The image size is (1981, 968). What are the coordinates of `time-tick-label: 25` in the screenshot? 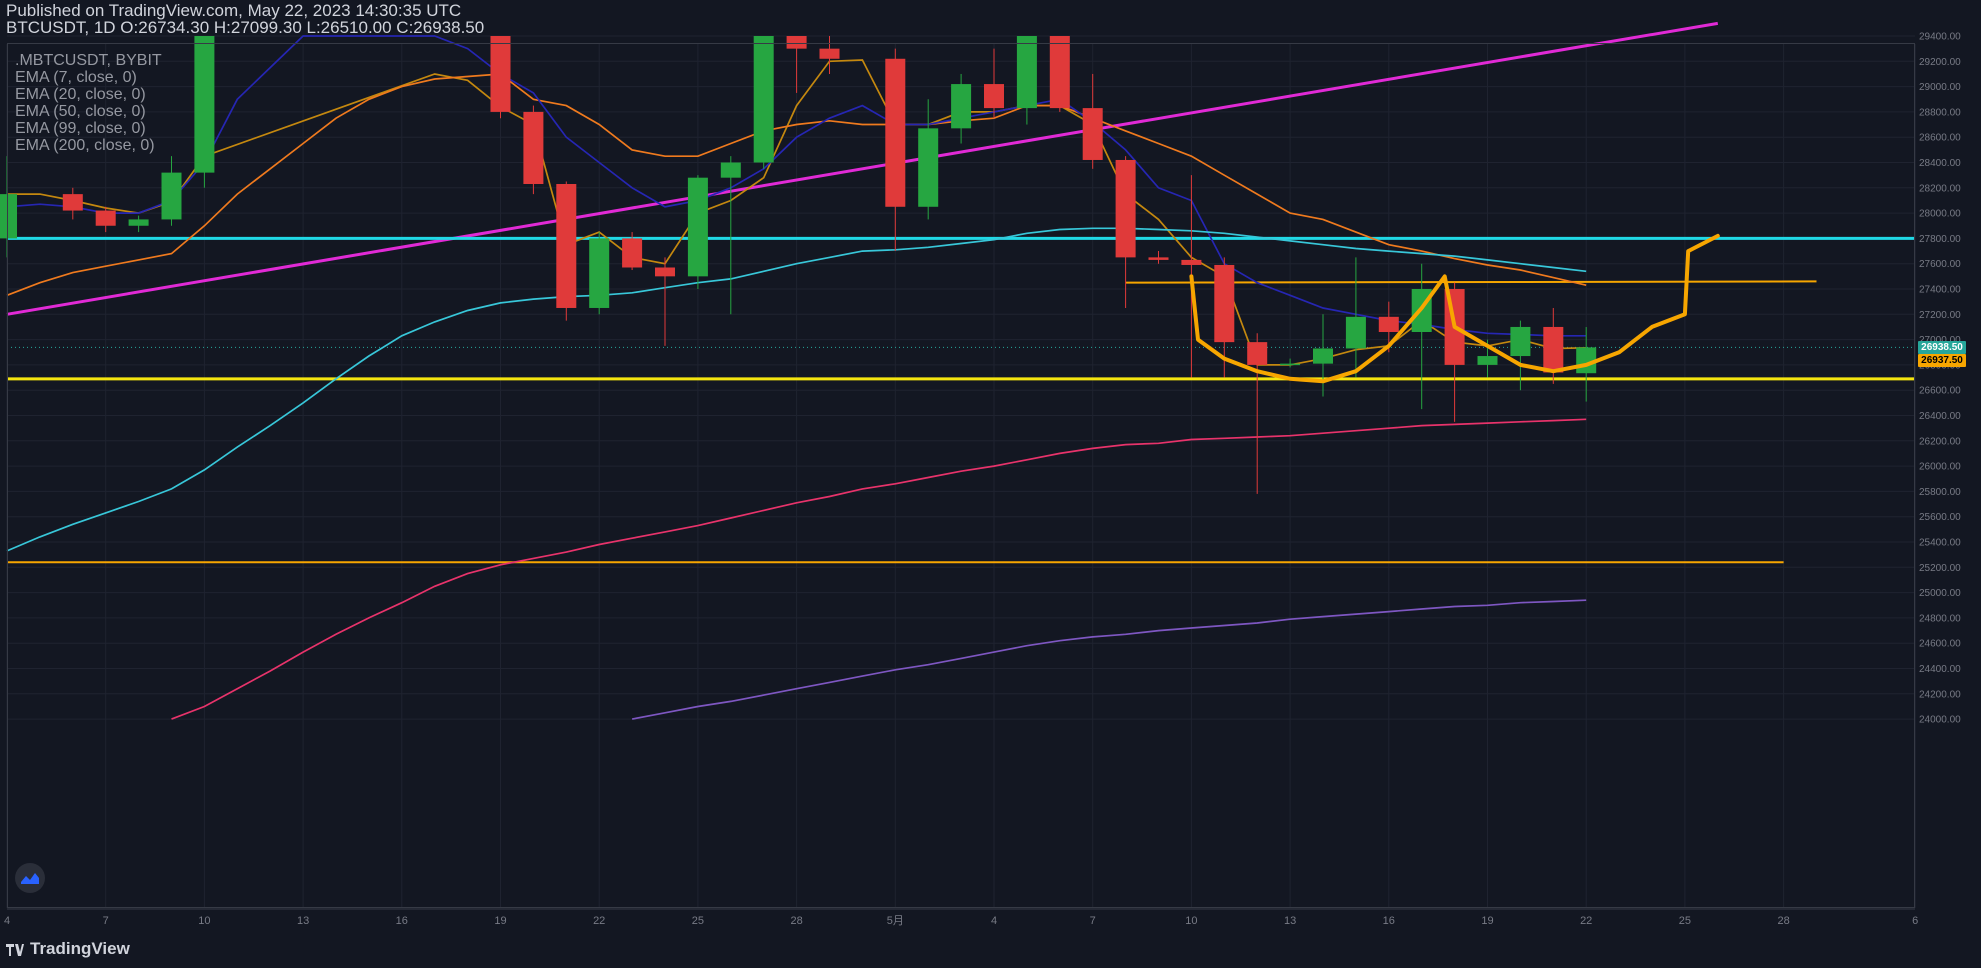 It's located at (1685, 921).